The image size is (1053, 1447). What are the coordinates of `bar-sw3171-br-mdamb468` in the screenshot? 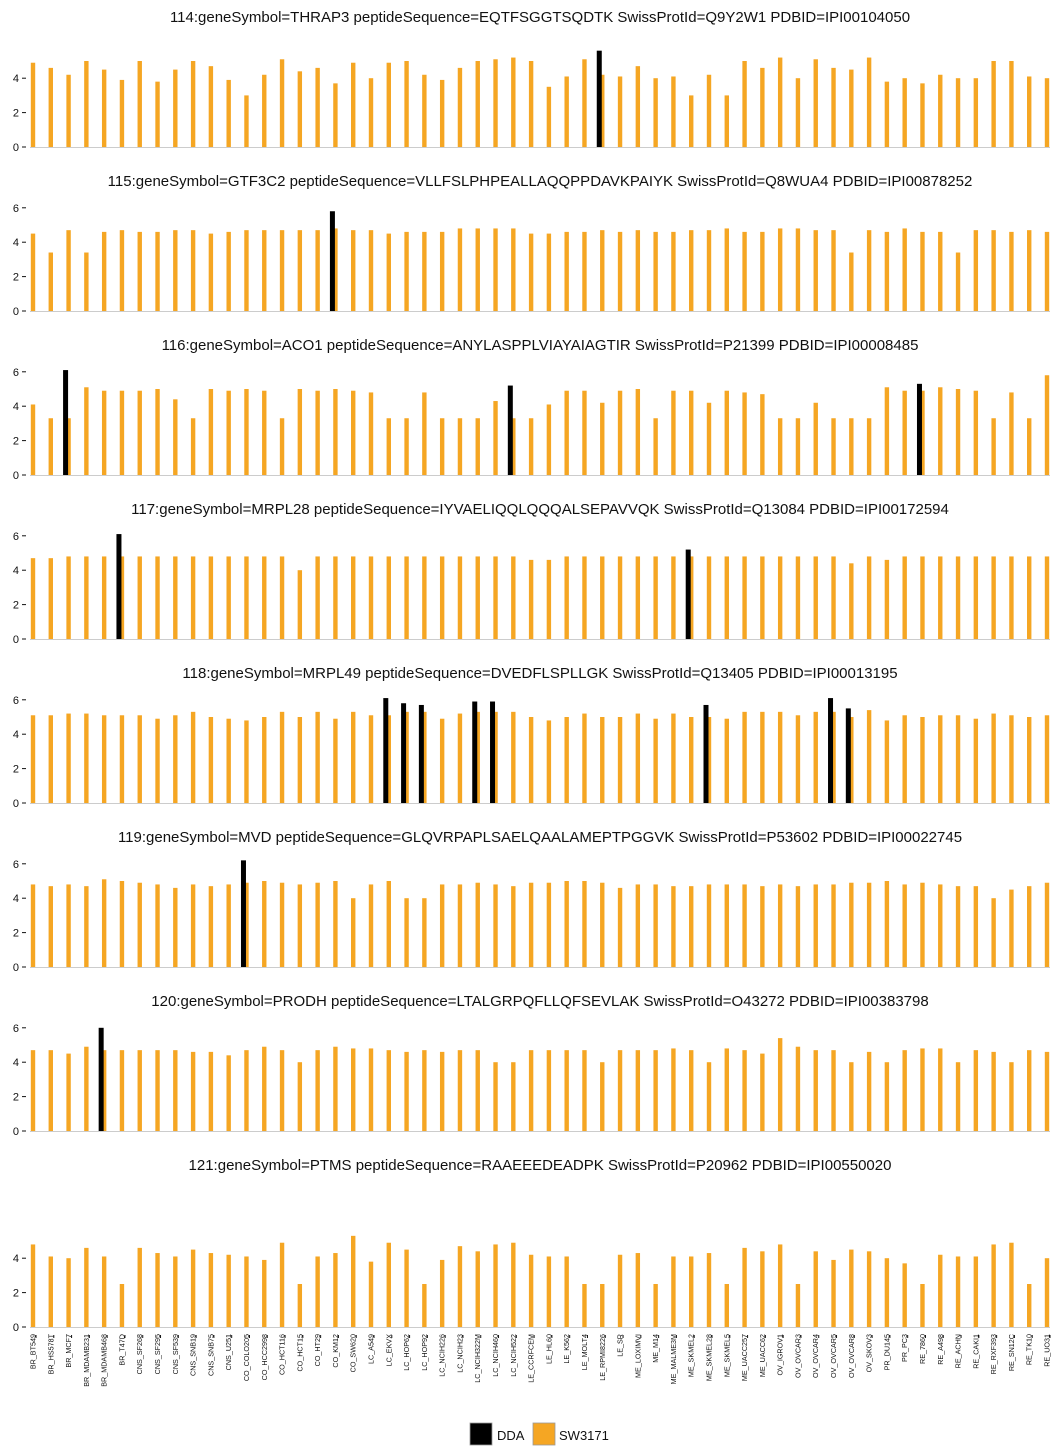 It's located at (104, 923).